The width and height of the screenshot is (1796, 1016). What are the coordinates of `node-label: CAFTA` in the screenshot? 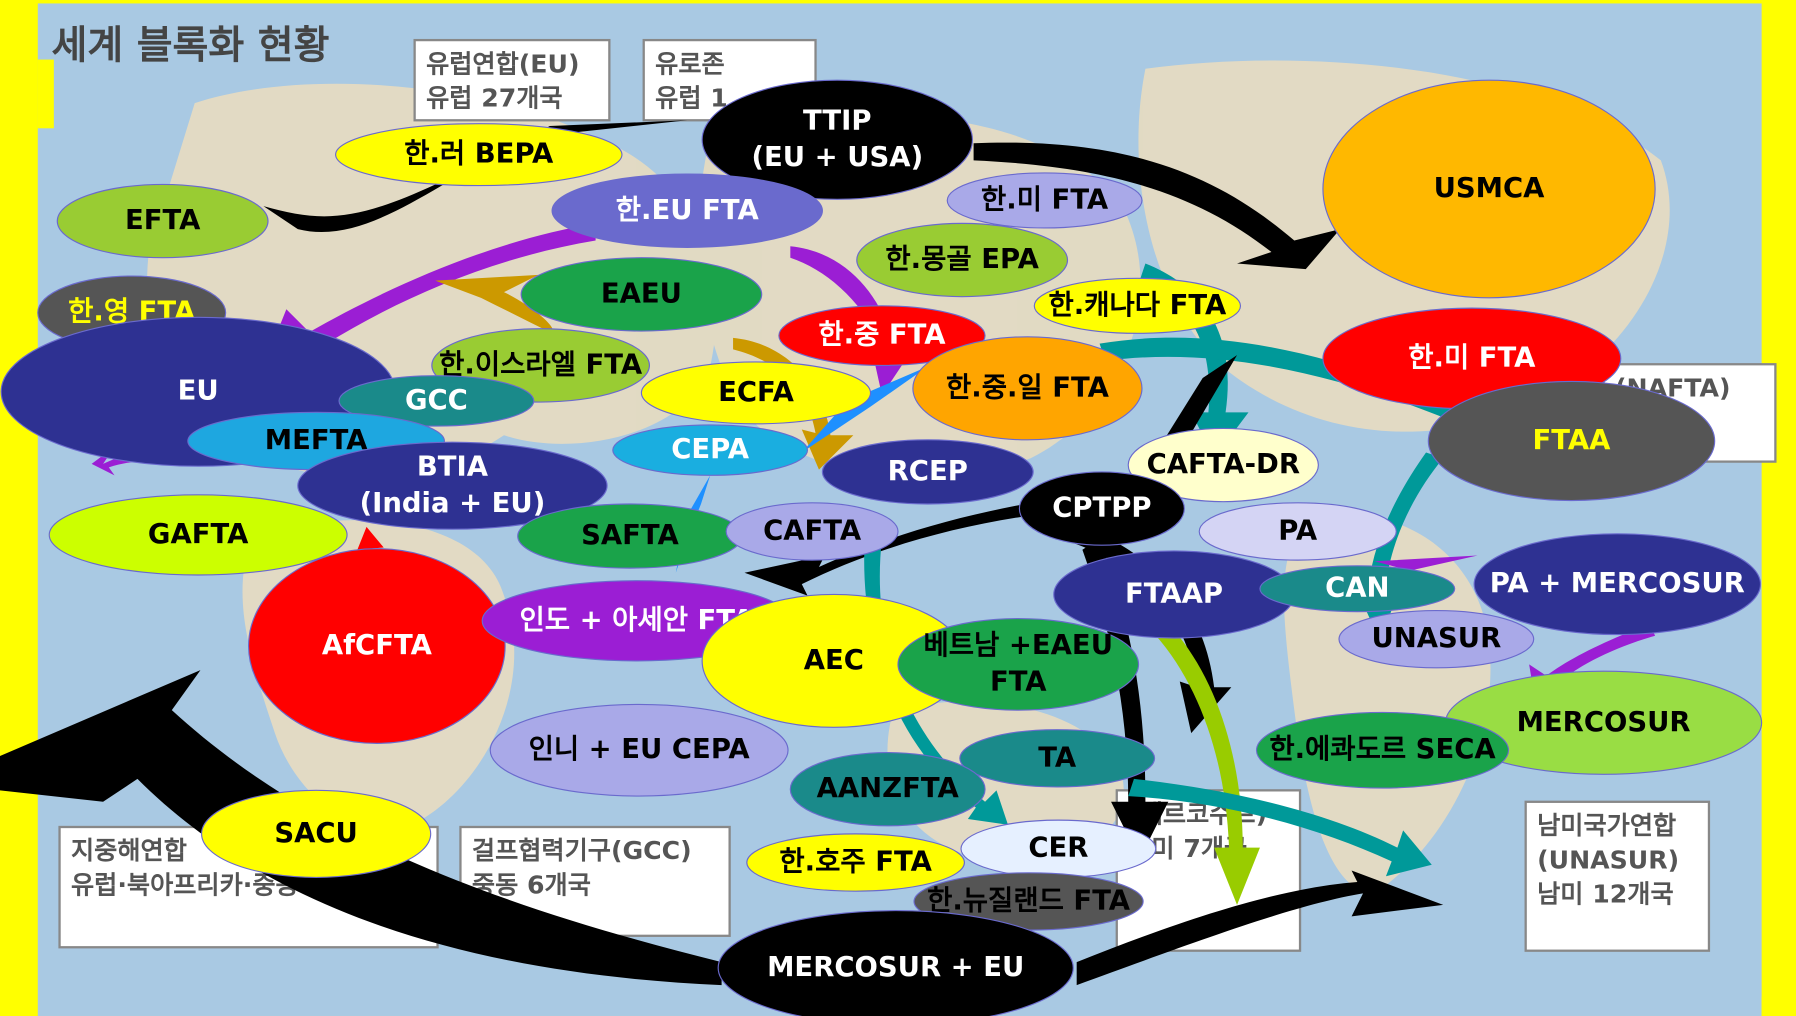 It's located at (812, 530).